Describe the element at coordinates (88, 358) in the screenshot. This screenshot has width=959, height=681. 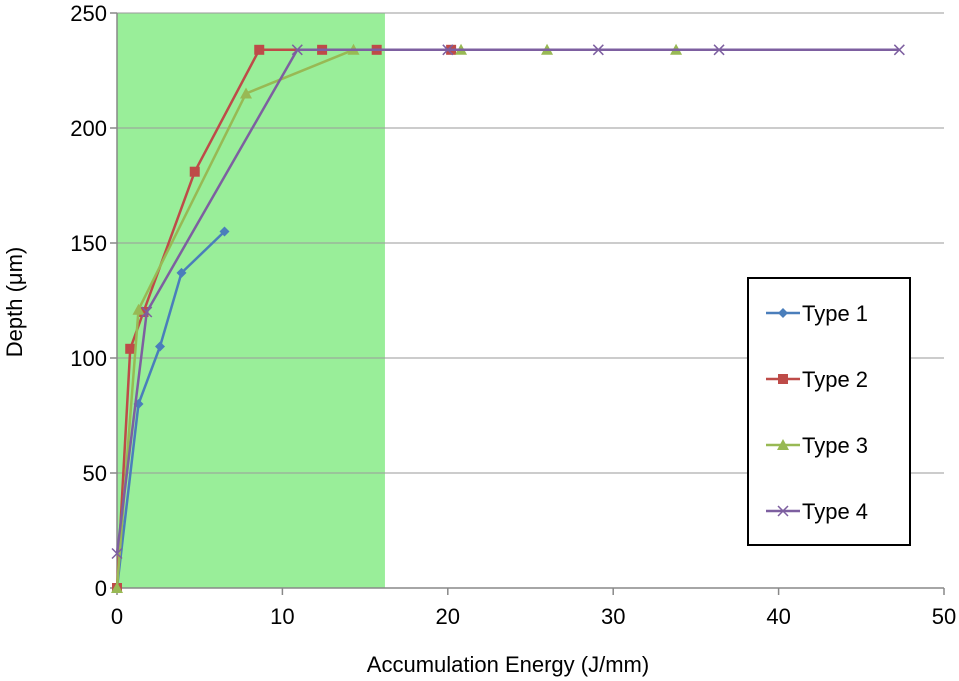
I see `y-tick-label: 100` at that location.